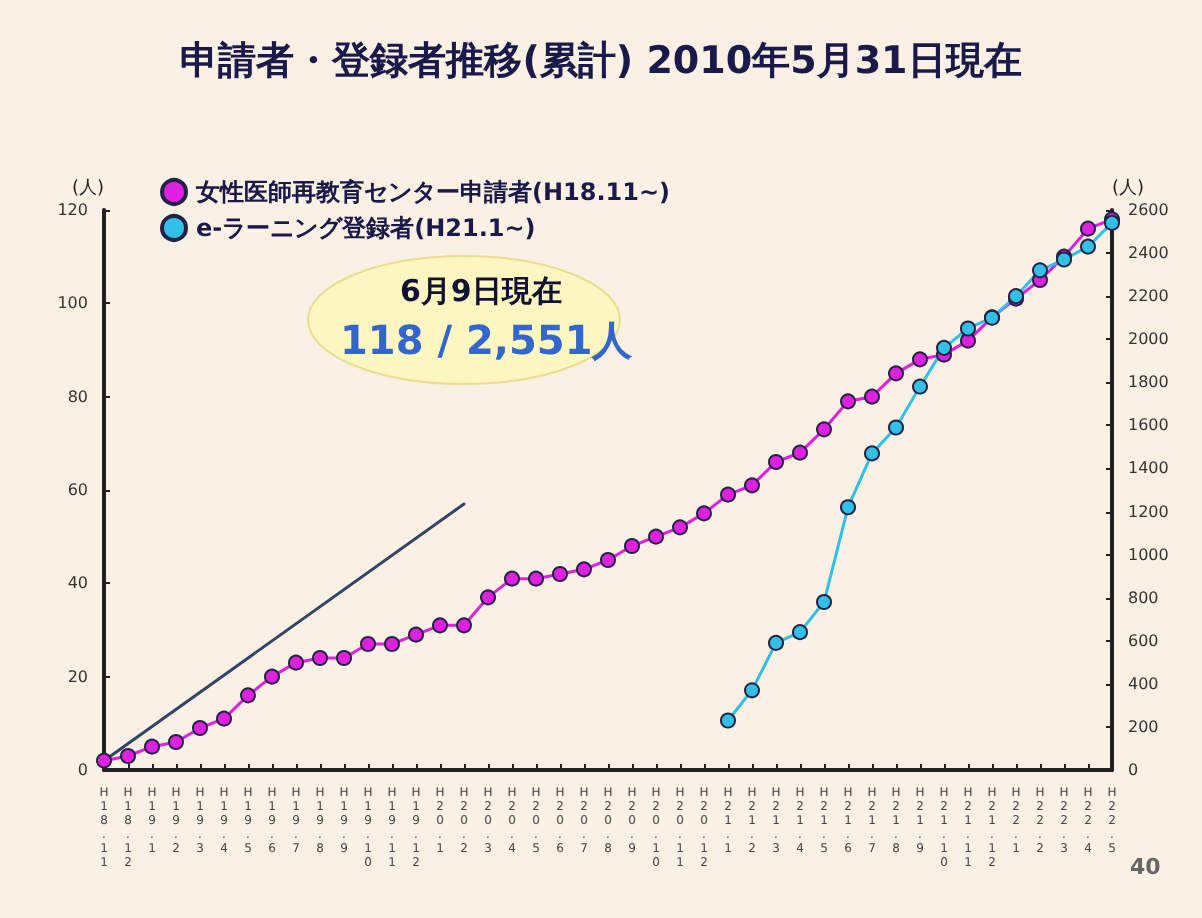  Describe the element at coordinates (1148, 382) in the screenshot. I see `y2-tick-label: 1800` at that location.